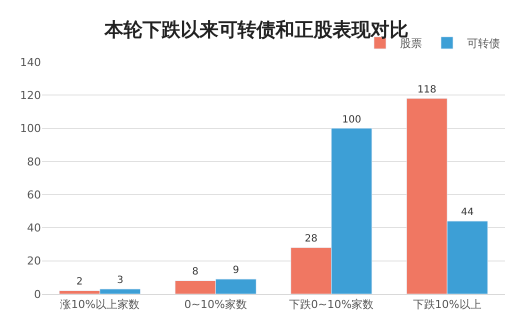  Describe the element at coordinates (30, 95) in the screenshot. I see `y-tick-label: 120` at that location.